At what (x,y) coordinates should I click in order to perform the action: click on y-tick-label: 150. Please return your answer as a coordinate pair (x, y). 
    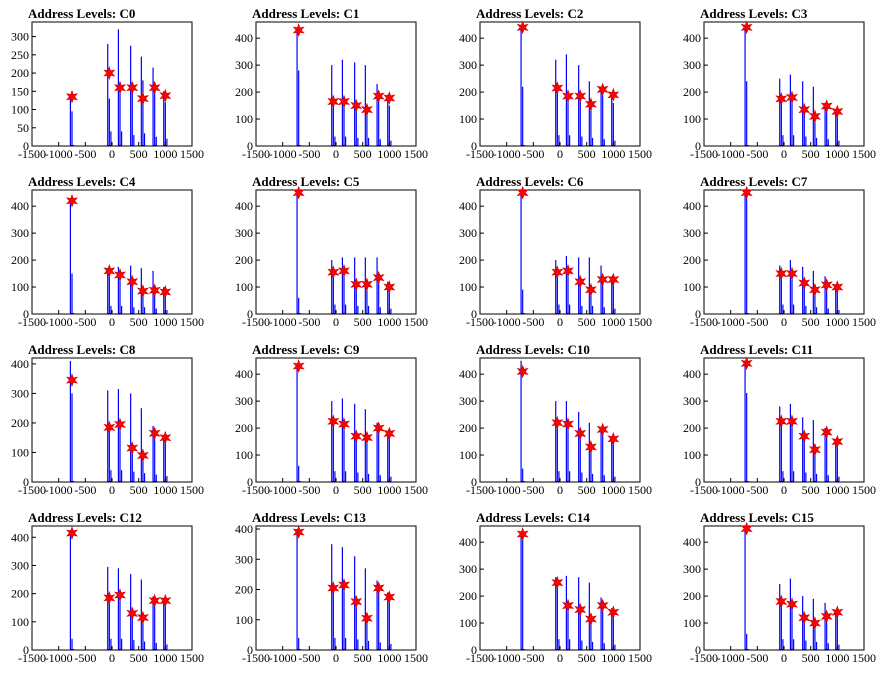
    Looking at the image, I should click on (20, 91).